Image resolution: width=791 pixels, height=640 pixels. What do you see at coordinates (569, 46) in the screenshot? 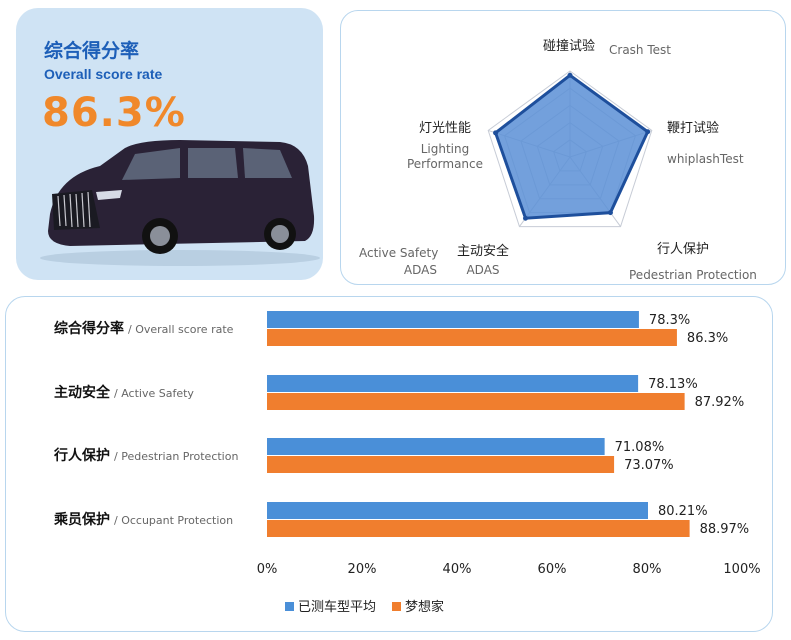
I see `radar-axis-label-cn: 碰撞试验` at bounding box center [569, 46].